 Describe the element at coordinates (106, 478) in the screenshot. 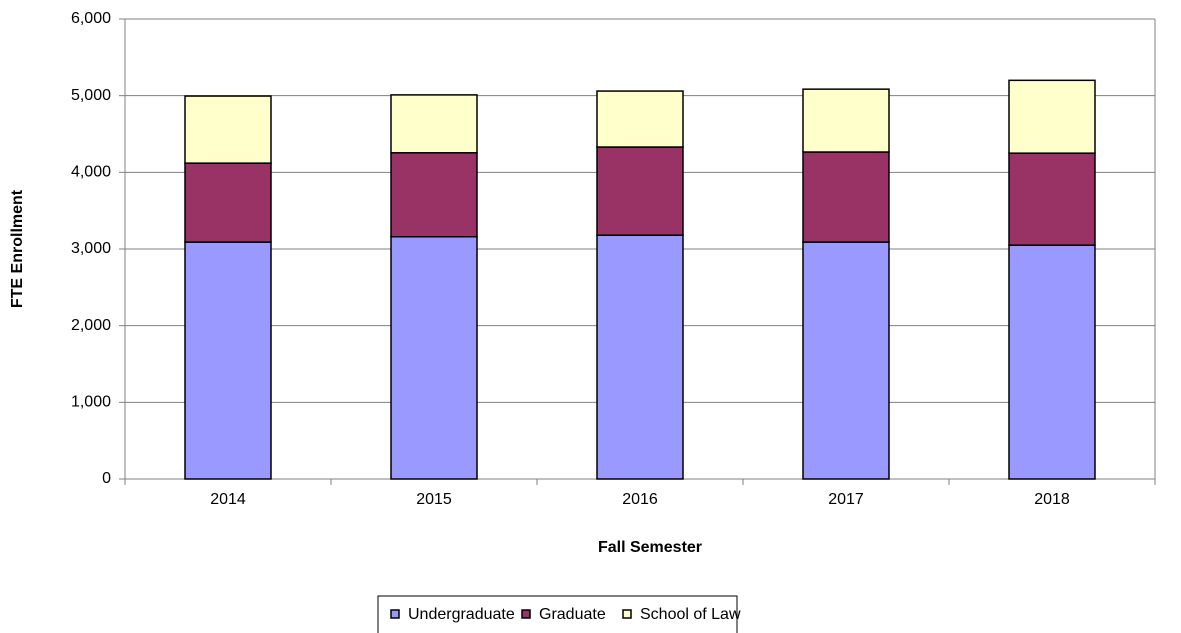

I see `y-tick-label: 0` at that location.